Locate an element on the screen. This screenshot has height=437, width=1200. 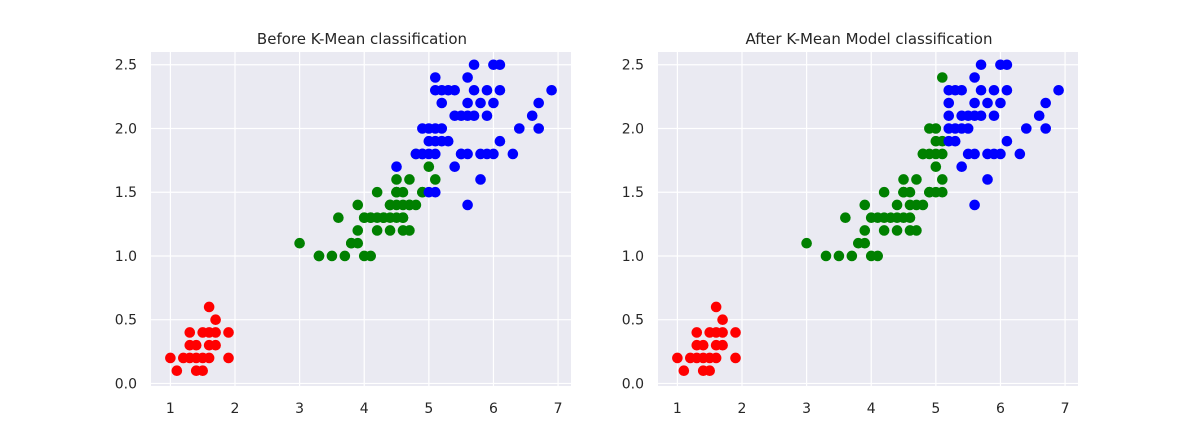
chart-after-ytick: 1.5 is located at coordinates (633, 193).